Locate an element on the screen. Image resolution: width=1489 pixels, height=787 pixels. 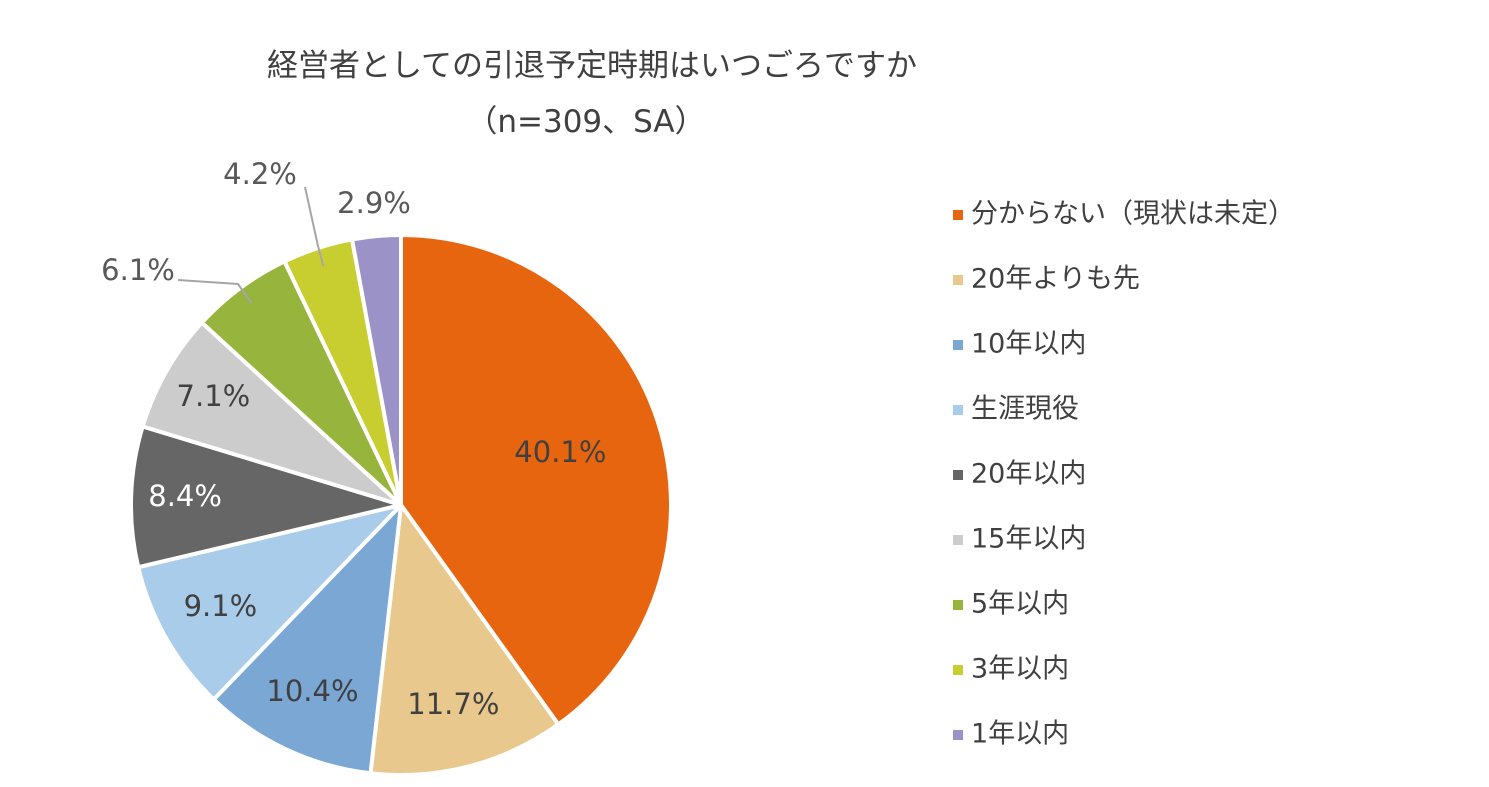
slice-data-label: 6.1% is located at coordinates (138, 270).